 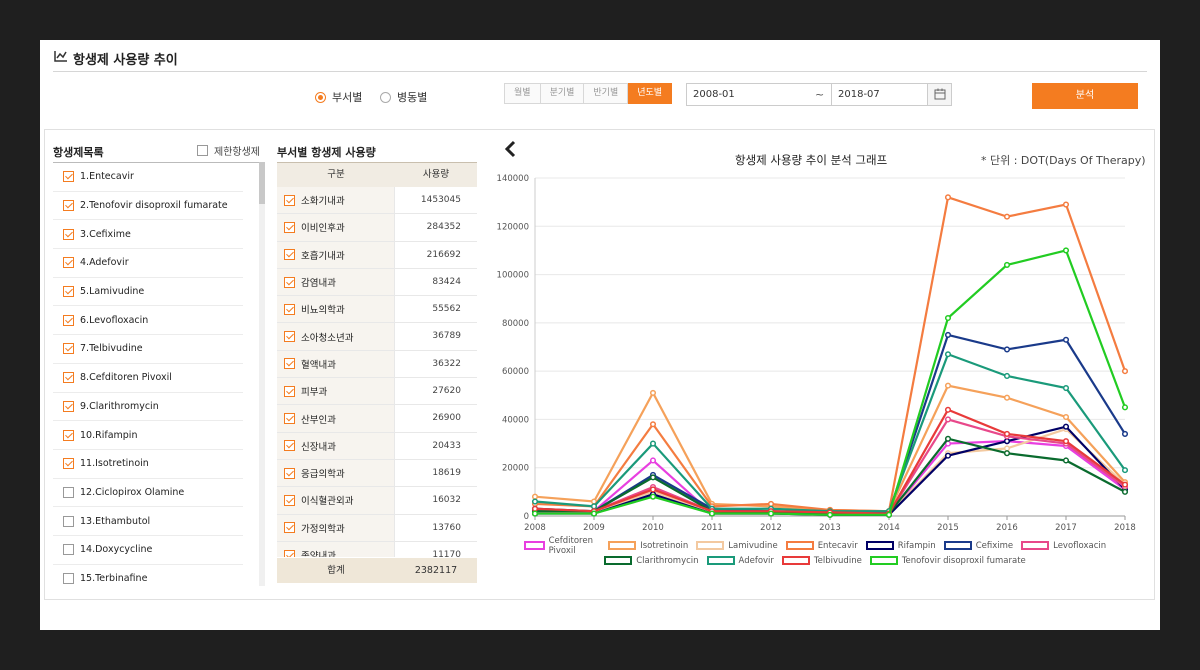 What do you see at coordinates (650, 93) in the screenshot?
I see `period-yearly: 년도별` at bounding box center [650, 93].